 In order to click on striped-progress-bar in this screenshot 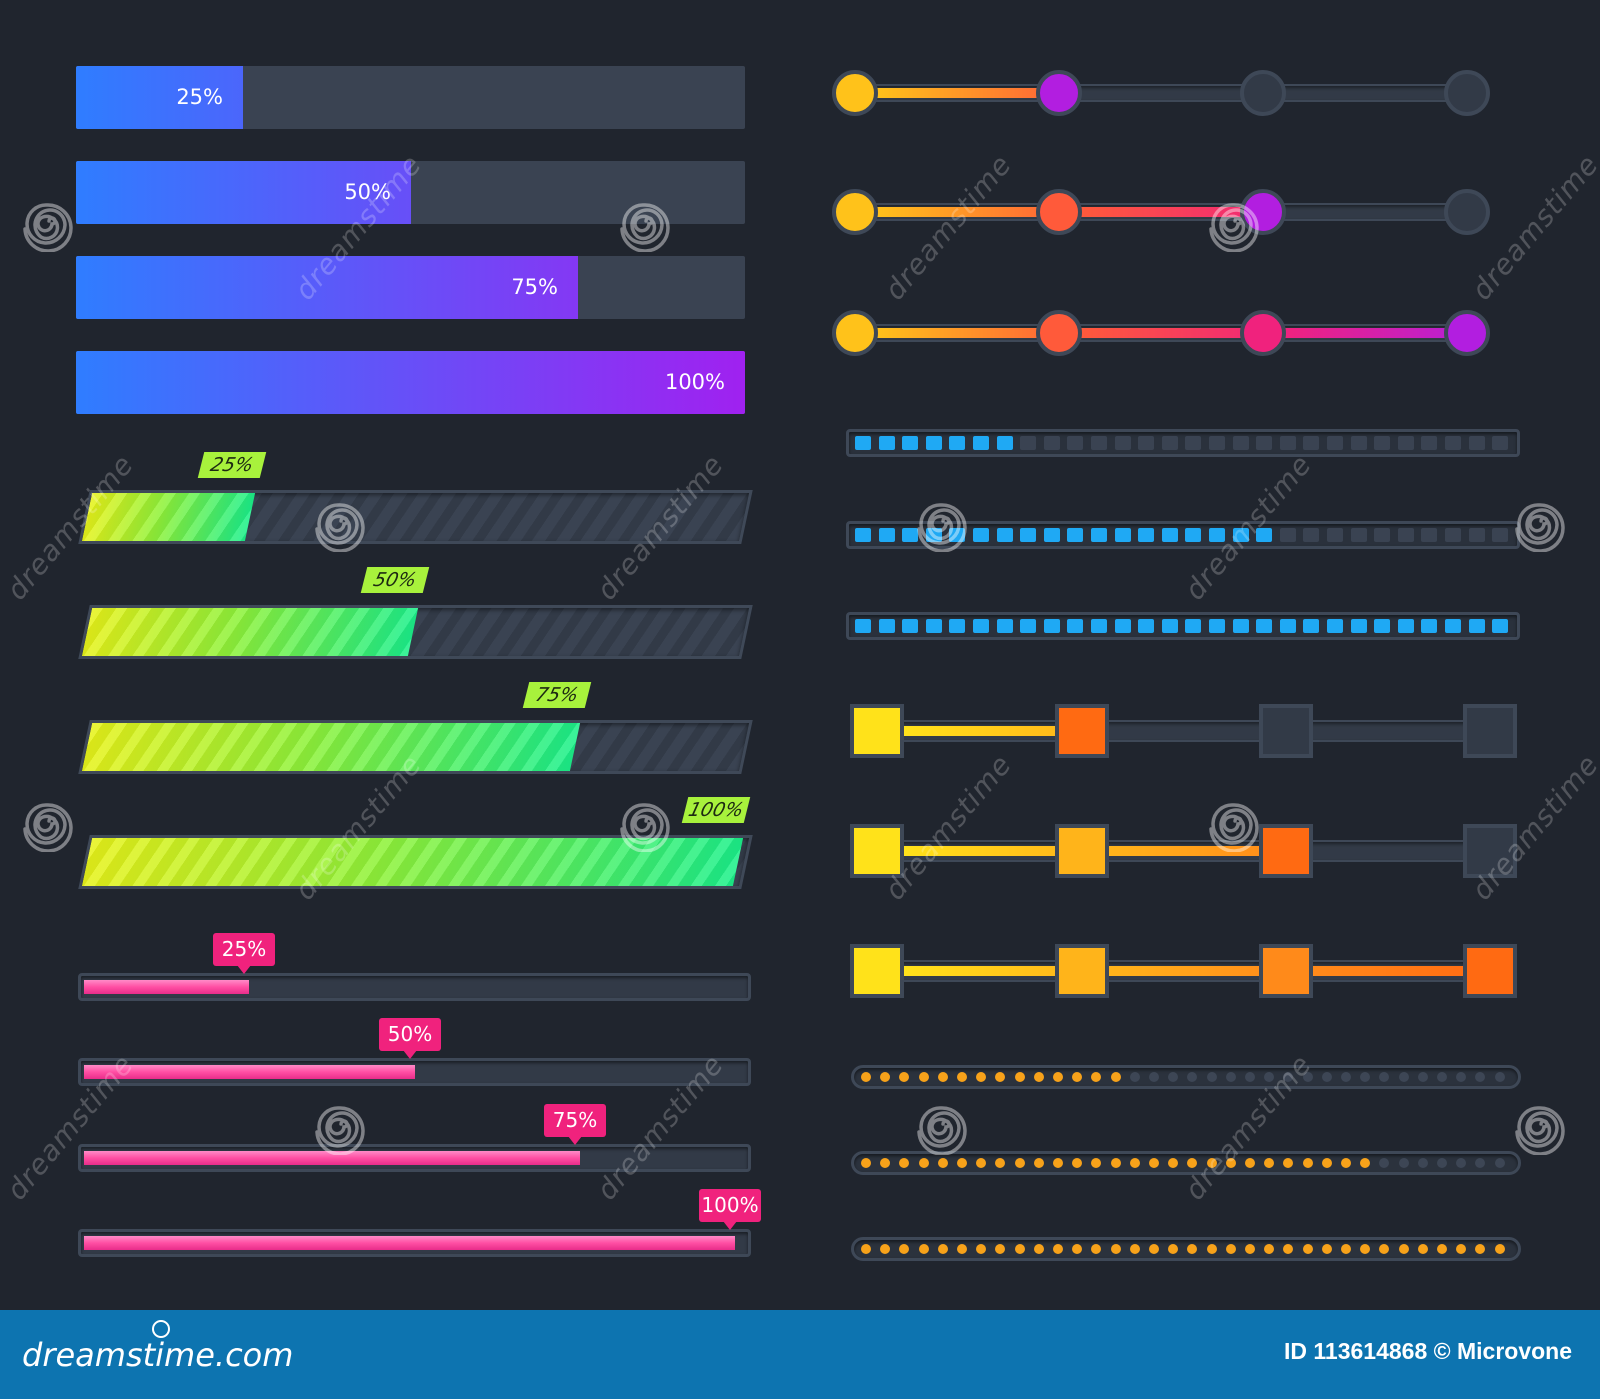, I will do `click(415, 632)`.